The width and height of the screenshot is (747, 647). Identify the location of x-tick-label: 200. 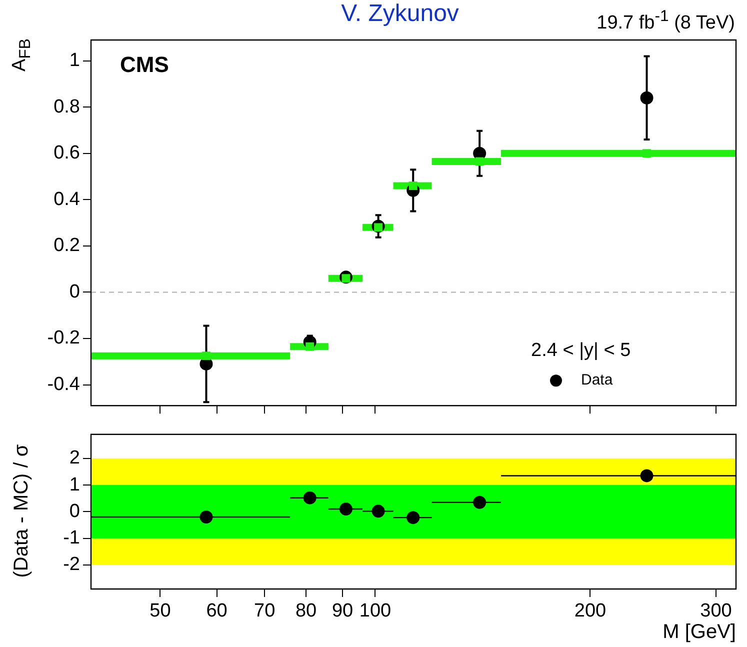
(590, 611).